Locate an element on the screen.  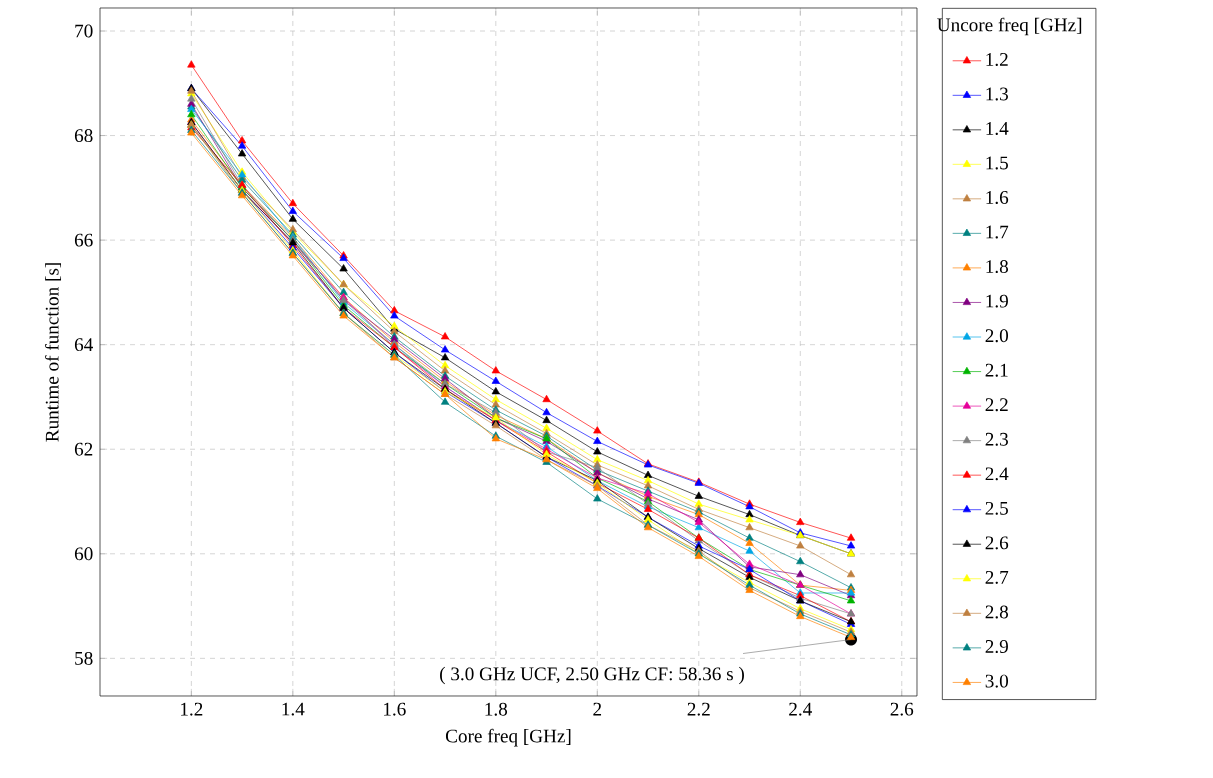
y-tick-label: 70 is located at coordinates (84, 31).